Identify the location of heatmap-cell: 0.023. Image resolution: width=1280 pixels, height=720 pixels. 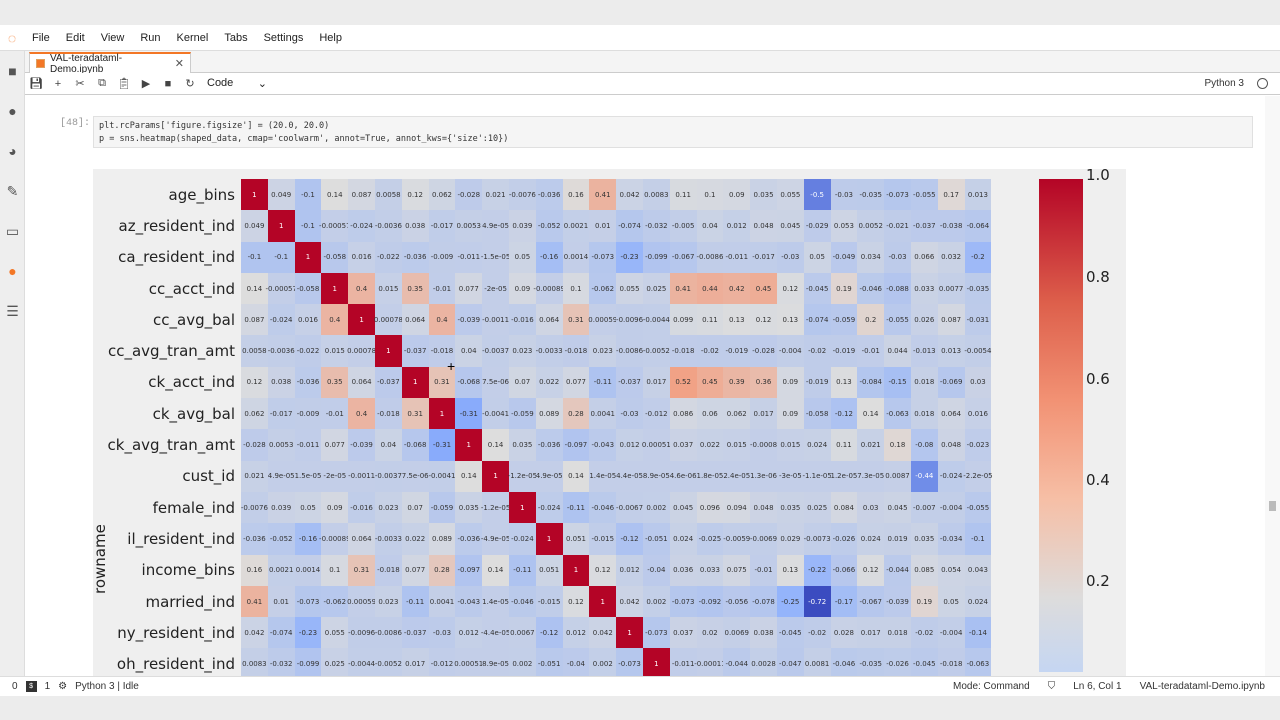
(388, 601).